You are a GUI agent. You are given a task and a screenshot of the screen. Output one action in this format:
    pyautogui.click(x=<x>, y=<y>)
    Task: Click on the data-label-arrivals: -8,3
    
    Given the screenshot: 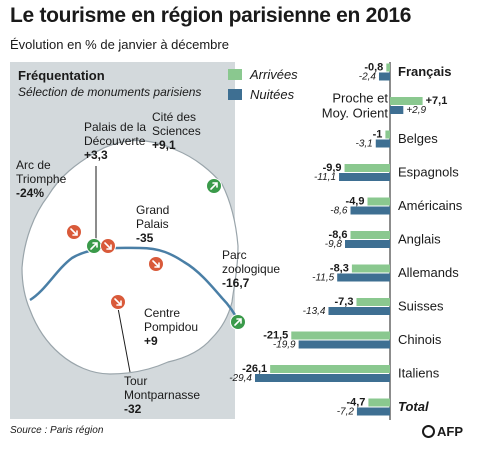 What is the action you would take?
    pyautogui.click(x=339, y=269)
    